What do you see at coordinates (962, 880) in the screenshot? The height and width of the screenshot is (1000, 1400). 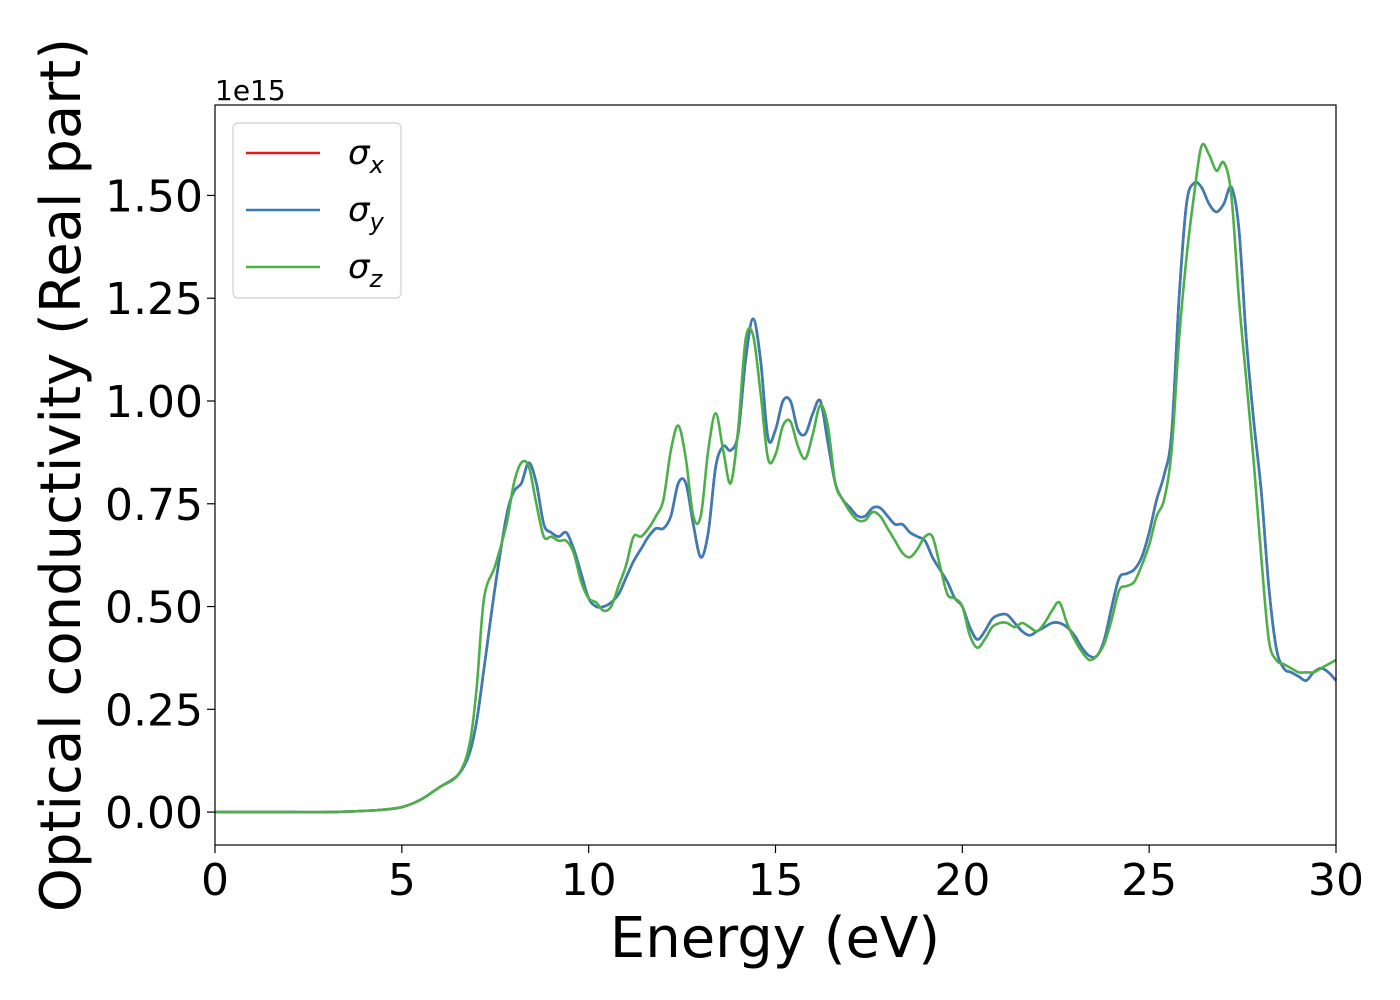 I see `x-tick-label: 20` at bounding box center [962, 880].